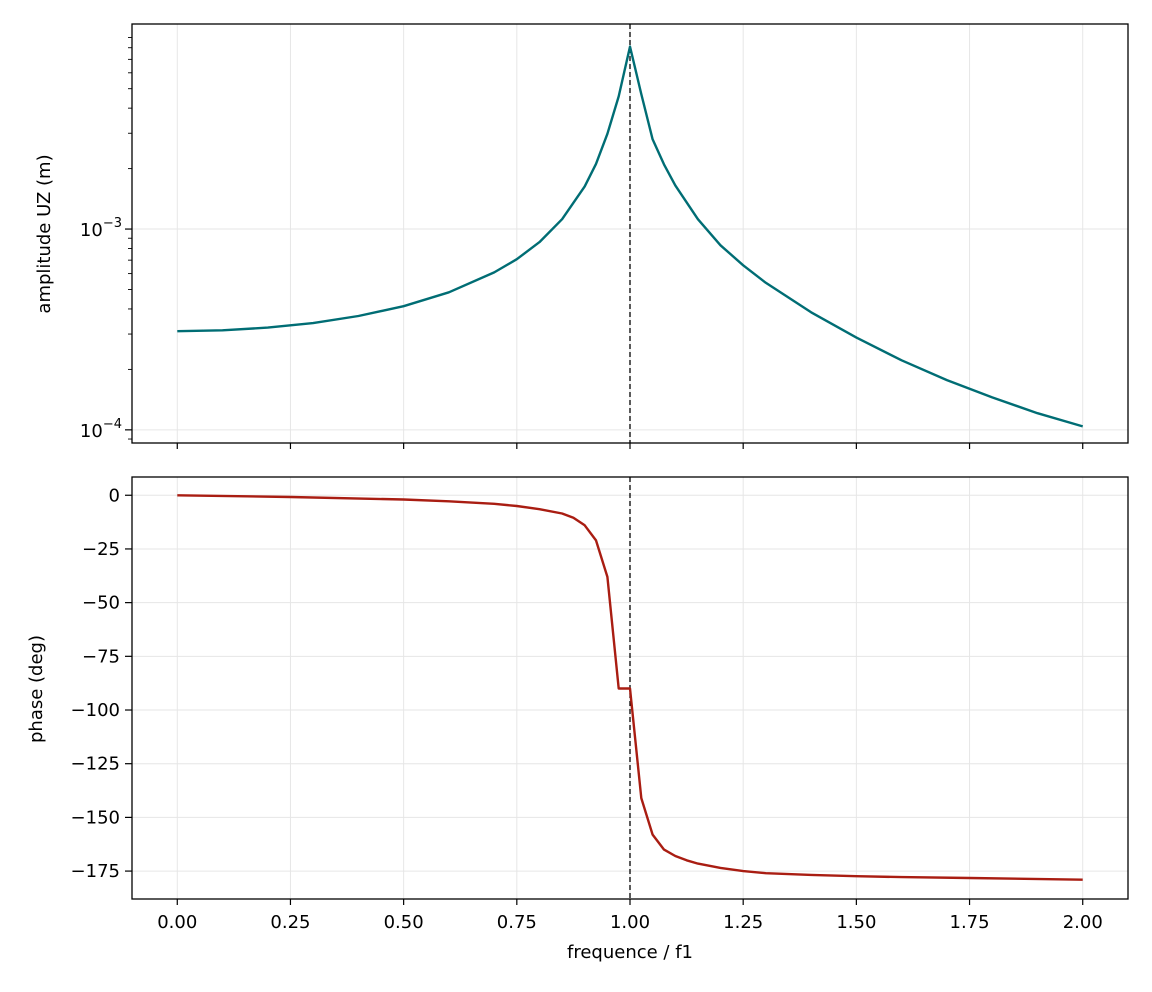  What do you see at coordinates (95, 871) in the screenshot?
I see `phase-y-tick-label: −175` at bounding box center [95, 871].